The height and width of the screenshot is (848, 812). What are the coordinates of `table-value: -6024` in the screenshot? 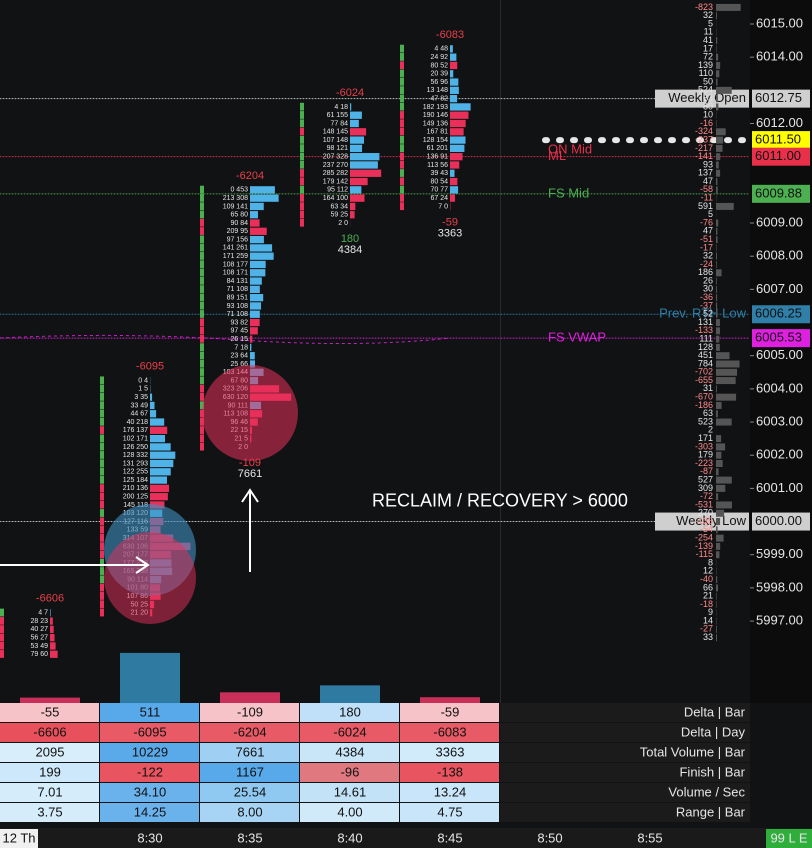 It's located at (349, 731).